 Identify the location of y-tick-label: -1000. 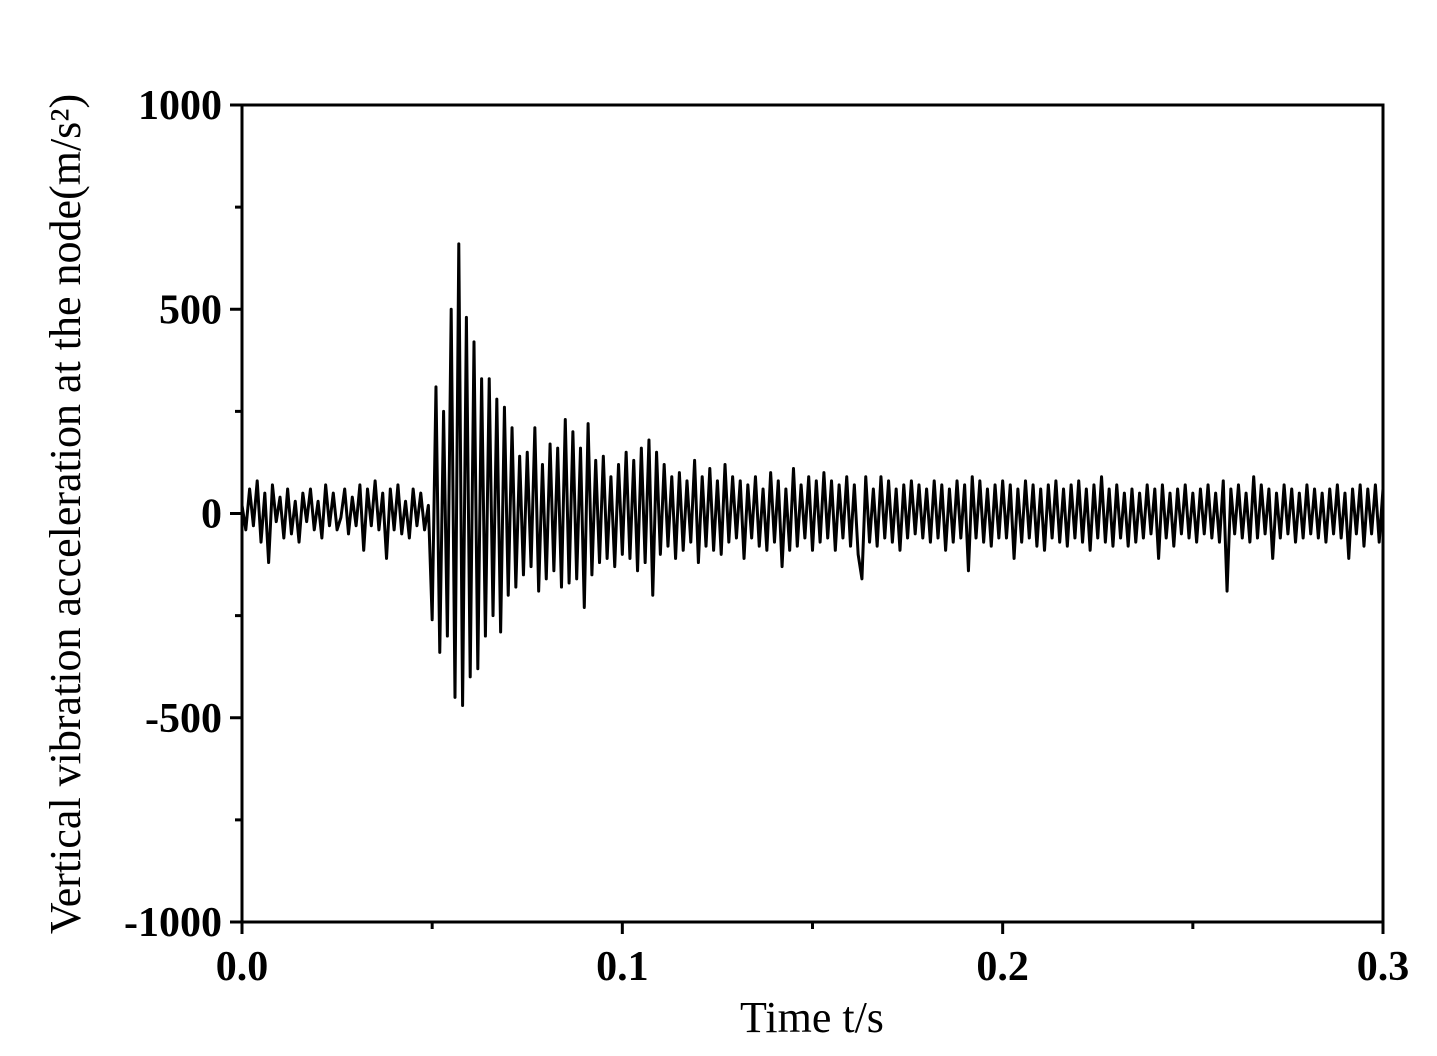
(173, 923).